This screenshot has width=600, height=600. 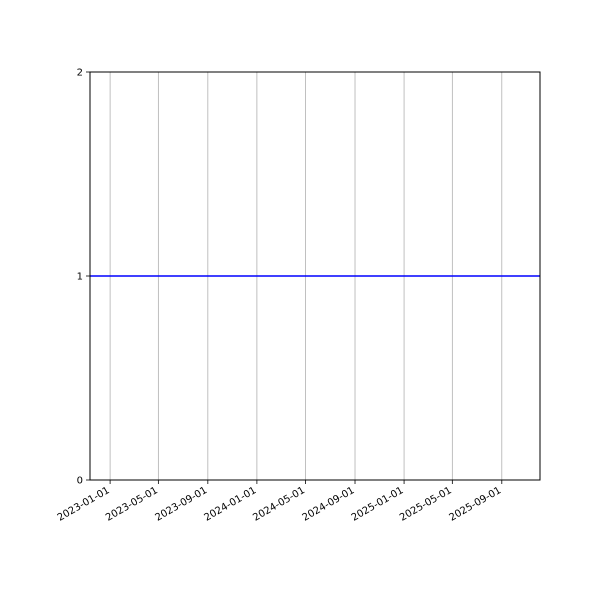 I want to click on x-tick-label: 2024-05-01, so click(x=279, y=504).